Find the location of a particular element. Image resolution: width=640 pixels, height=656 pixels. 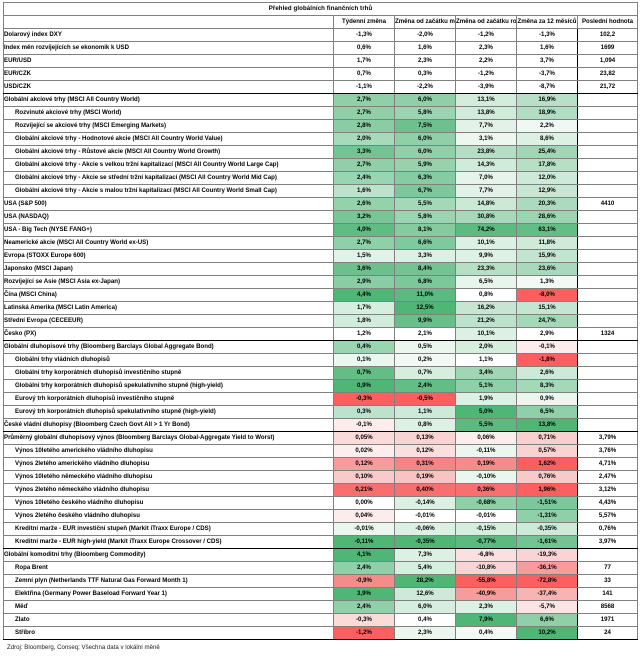

cell-week: 0,3% is located at coordinates (364, 412).